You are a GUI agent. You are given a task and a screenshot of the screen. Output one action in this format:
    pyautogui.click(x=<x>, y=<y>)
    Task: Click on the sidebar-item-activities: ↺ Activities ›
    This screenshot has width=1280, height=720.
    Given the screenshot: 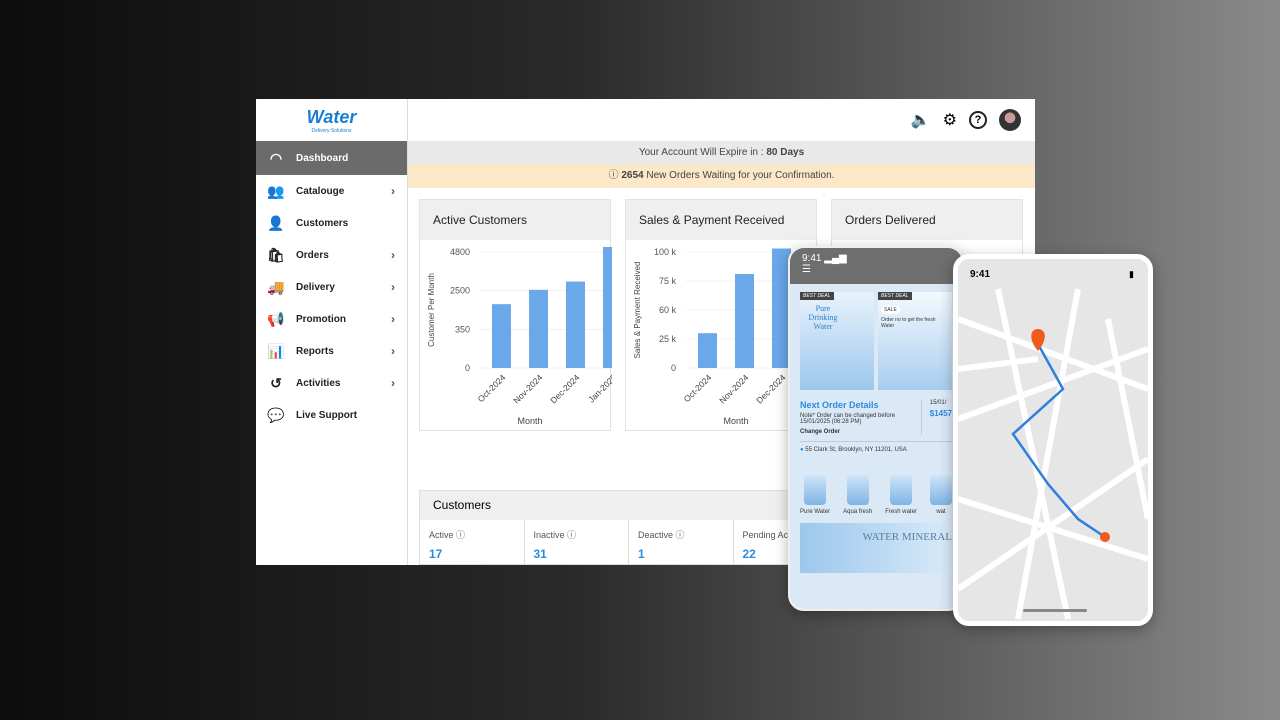 What is the action you would take?
    pyautogui.click(x=331, y=383)
    